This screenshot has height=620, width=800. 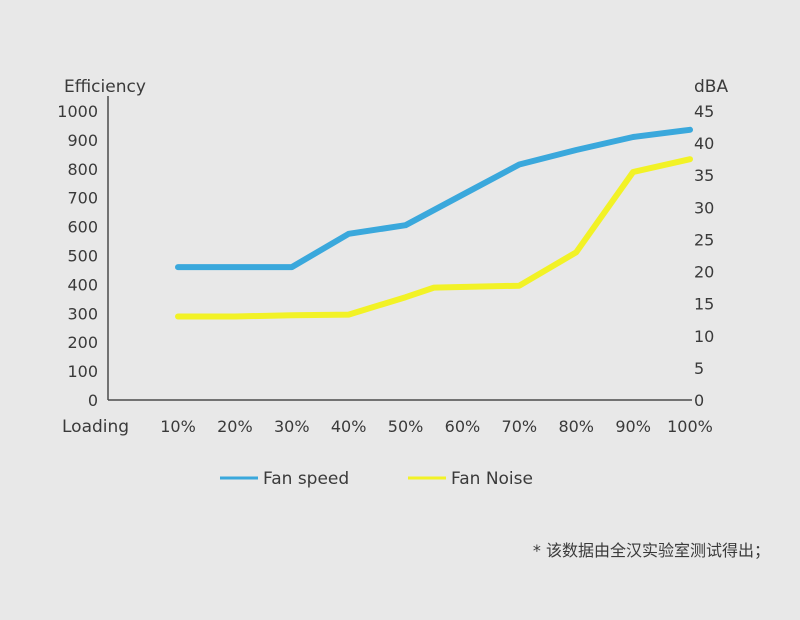 I want to click on x-tick-label: 60%, so click(x=463, y=426).